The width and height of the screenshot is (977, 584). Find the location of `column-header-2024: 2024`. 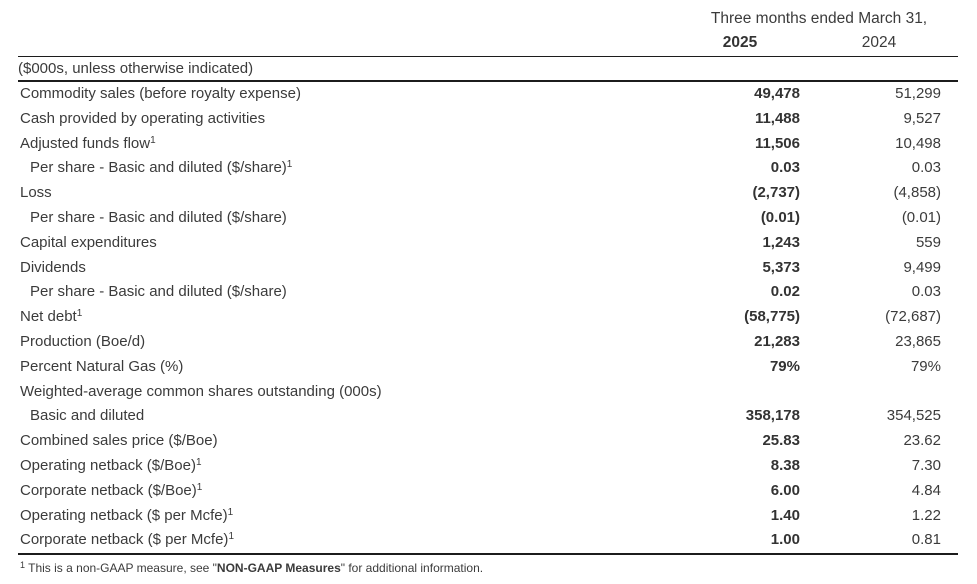

column-header-2024: 2024 is located at coordinates (879, 42).